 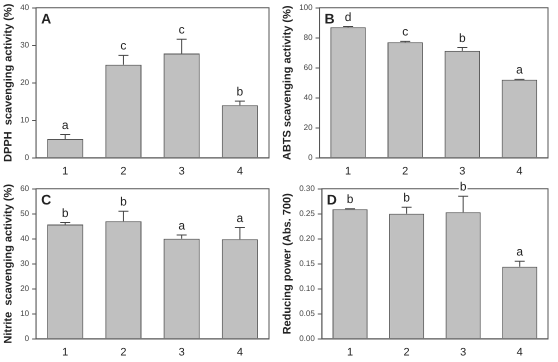 What do you see at coordinates (306, 7) in the screenshot?
I see `y-tick-label: 100` at bounding box center [306, 7].